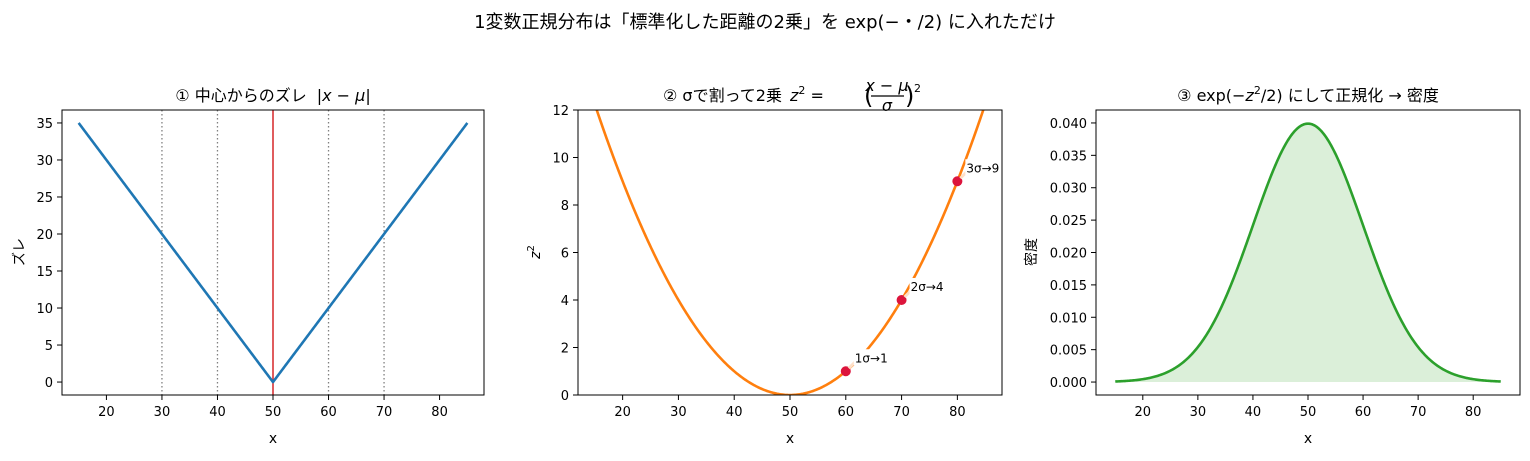 This screenshot has width=1530, height=461. I want to click on panel-2-title: ② σで割って2乗 z2 =, so click(743, 94).